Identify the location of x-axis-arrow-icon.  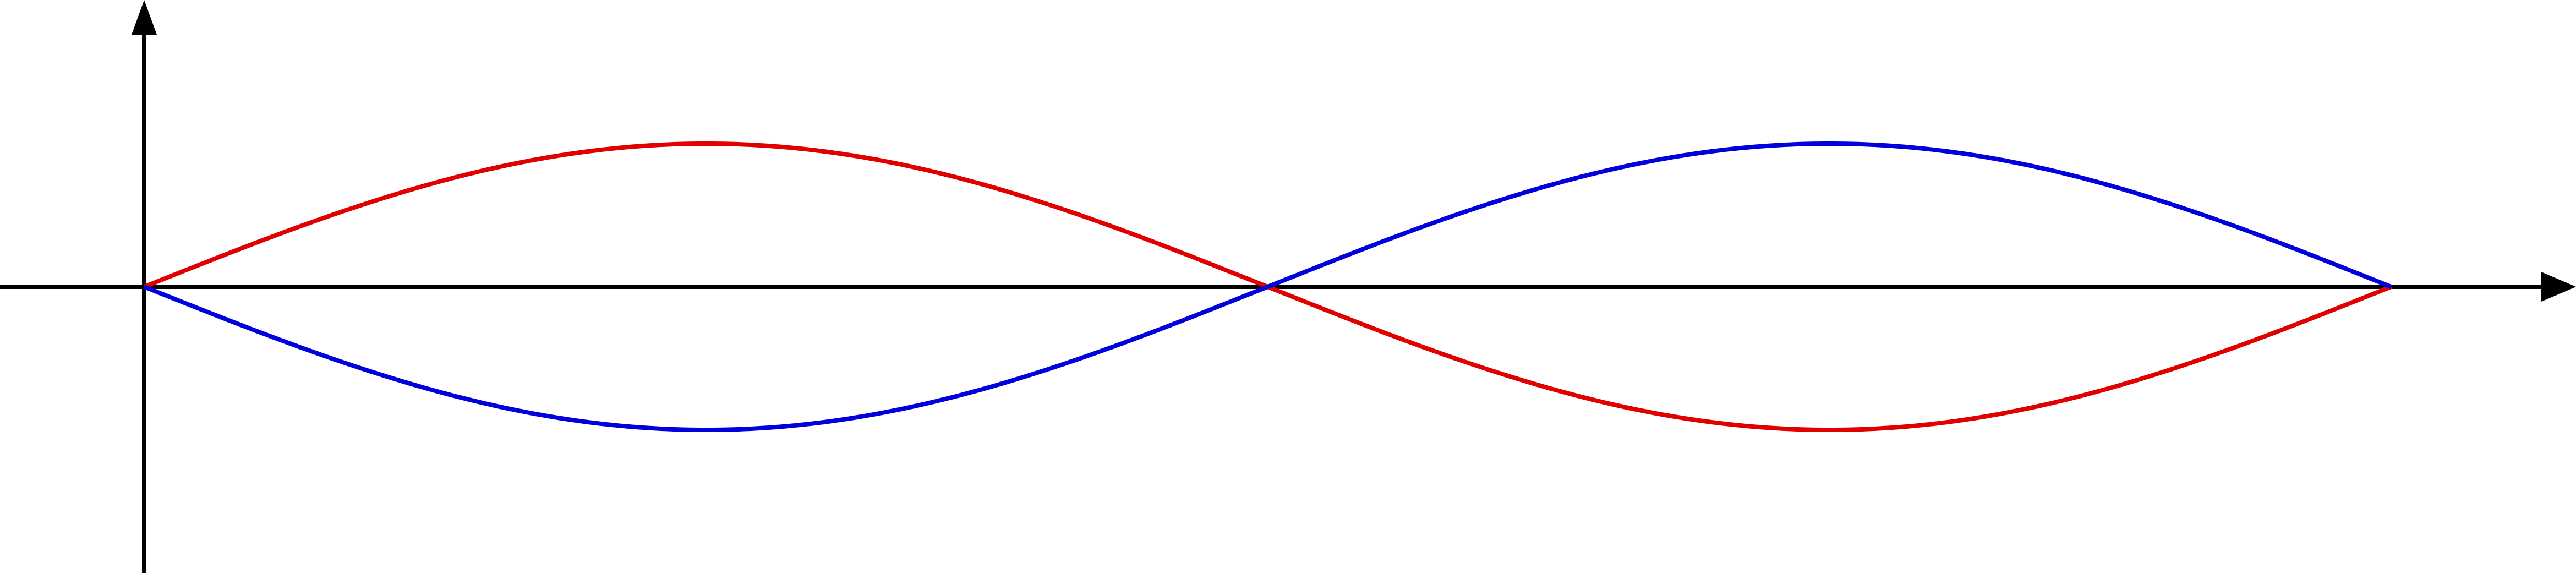
(2558, 287).